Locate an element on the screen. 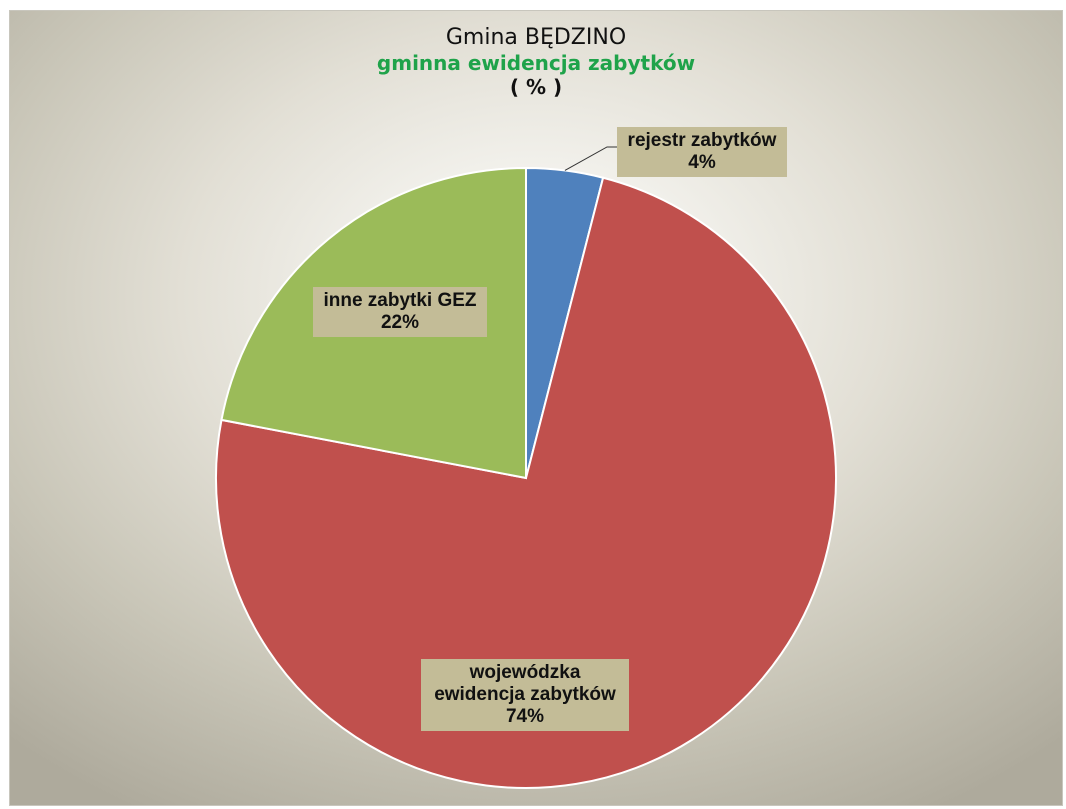 The image size is (1066, 809). chart-subtitle: gminna ewidencja zabytków is located at coordinates (536, 63).